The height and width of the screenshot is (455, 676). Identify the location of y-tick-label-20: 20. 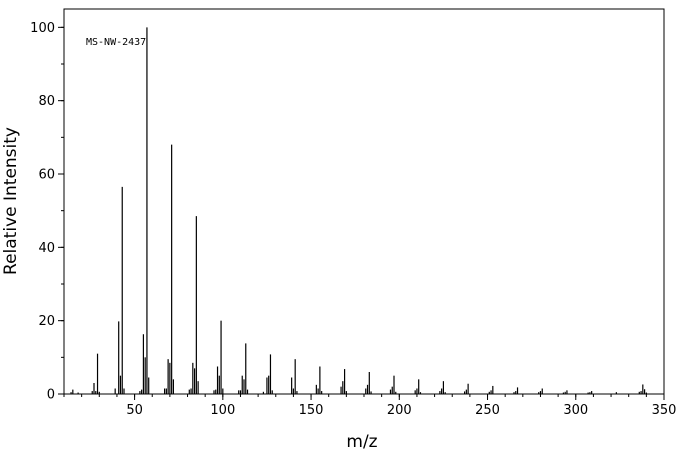
(46, 321).